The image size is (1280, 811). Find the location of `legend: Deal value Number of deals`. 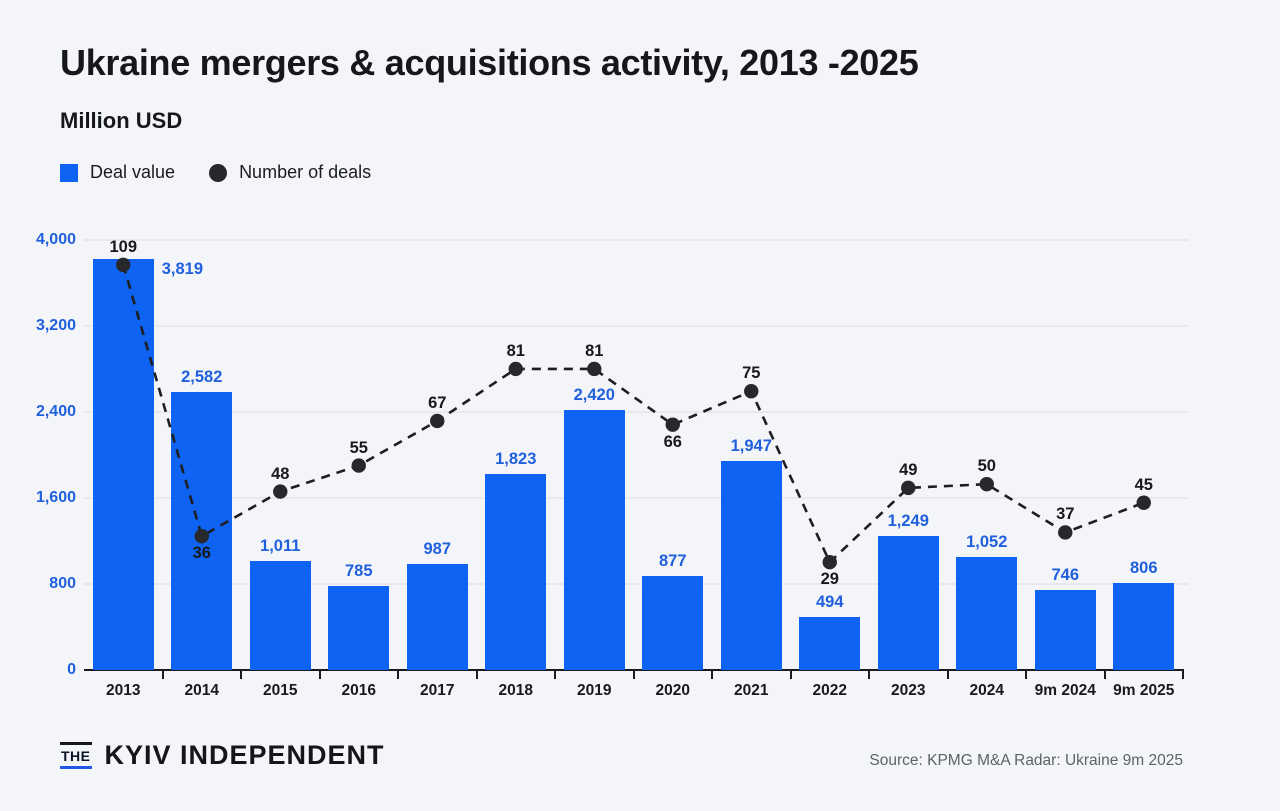

legend: Deal value Number of deals is located at coordinates (215, 172).